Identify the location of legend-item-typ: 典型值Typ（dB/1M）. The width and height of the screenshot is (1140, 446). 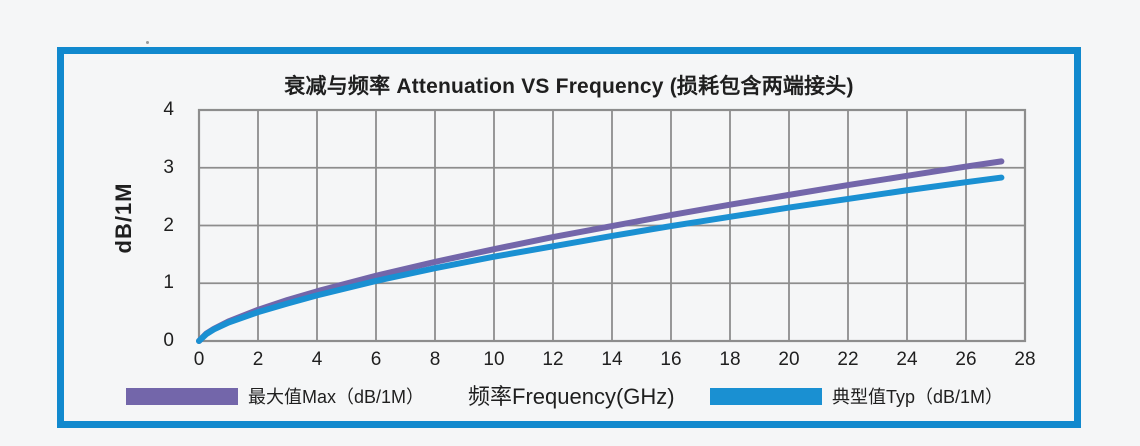
(856, 396).